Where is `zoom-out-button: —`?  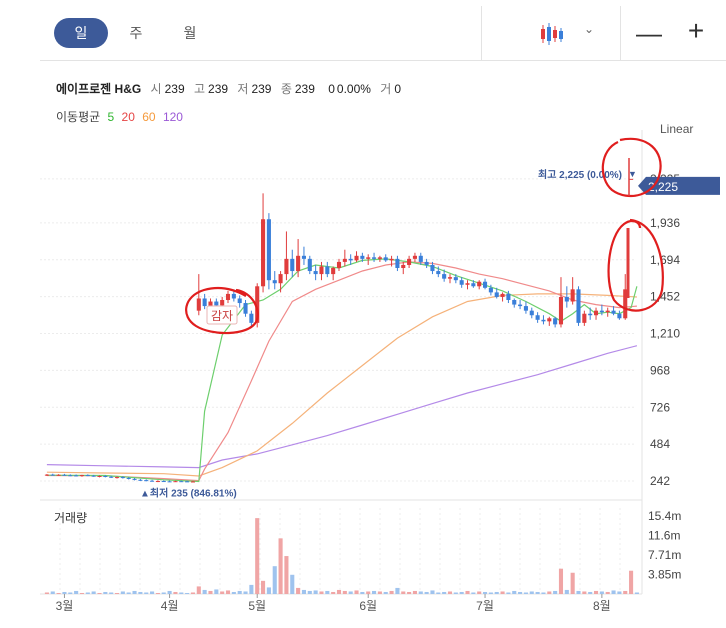
zoom-out-button: — is located at coordinates (649, 33).